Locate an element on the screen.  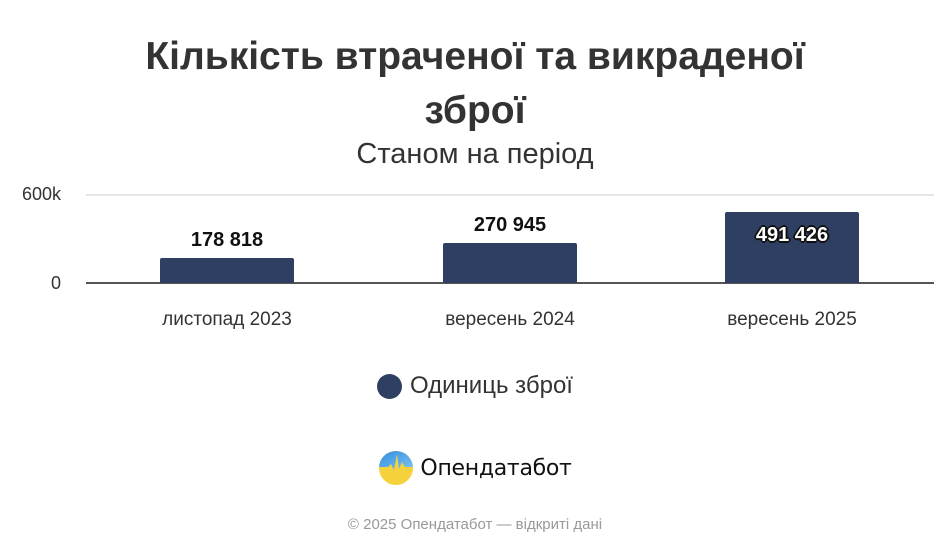
legend-marker-icon is located at coordinates (389, 386).